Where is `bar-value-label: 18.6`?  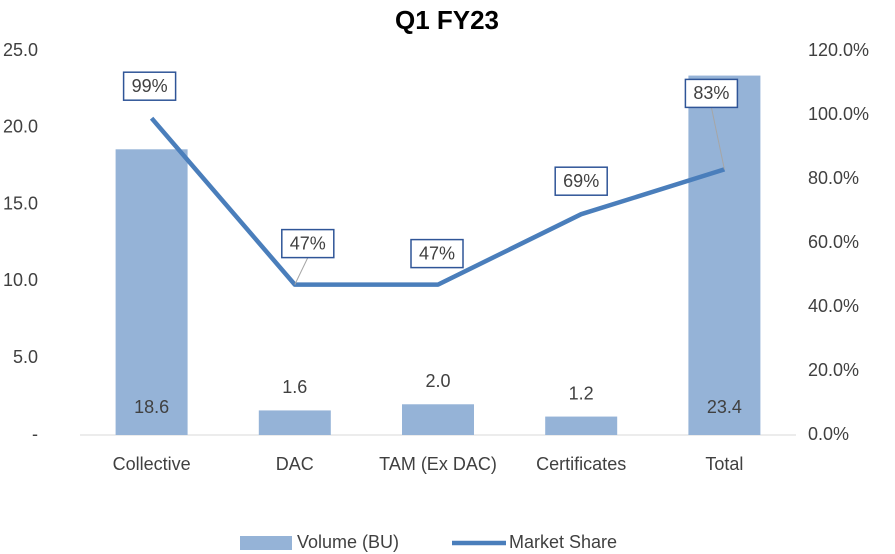
bar-value-label: 18.6 is located at coordinates (151, 407).